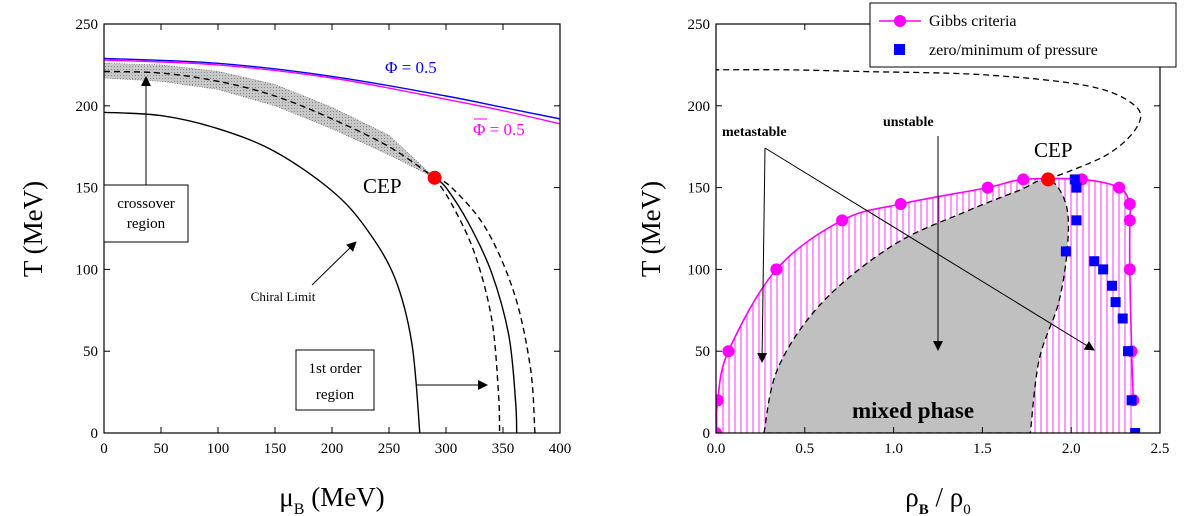  What do you see at coordinates (937, 499) in the screenshot?
I see `right-xlabel: ρB / ρ0` at bounding box center [937, 499].